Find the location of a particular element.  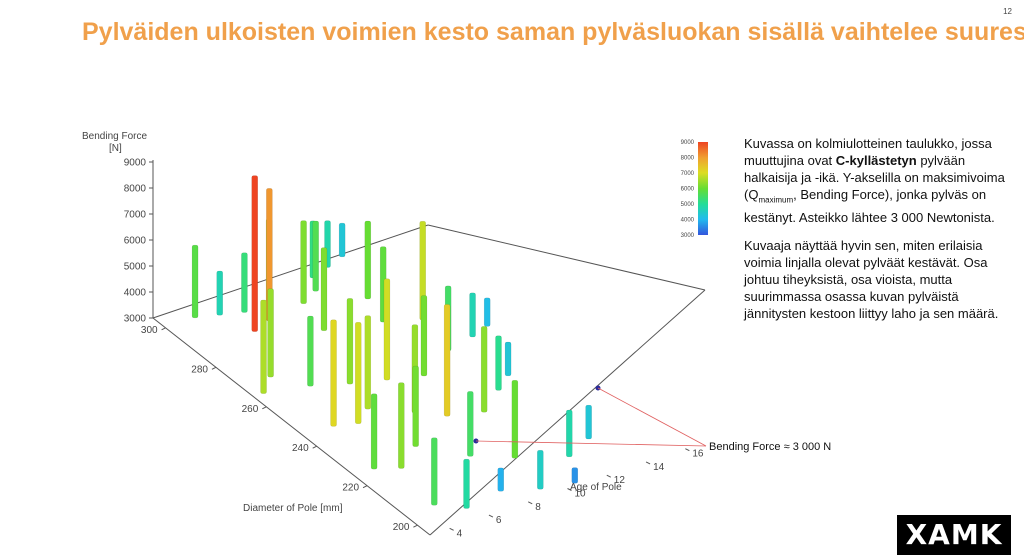

y-axis-ticks: 4 6 8 10 12 14 16 is located at coordinates (576, 493).